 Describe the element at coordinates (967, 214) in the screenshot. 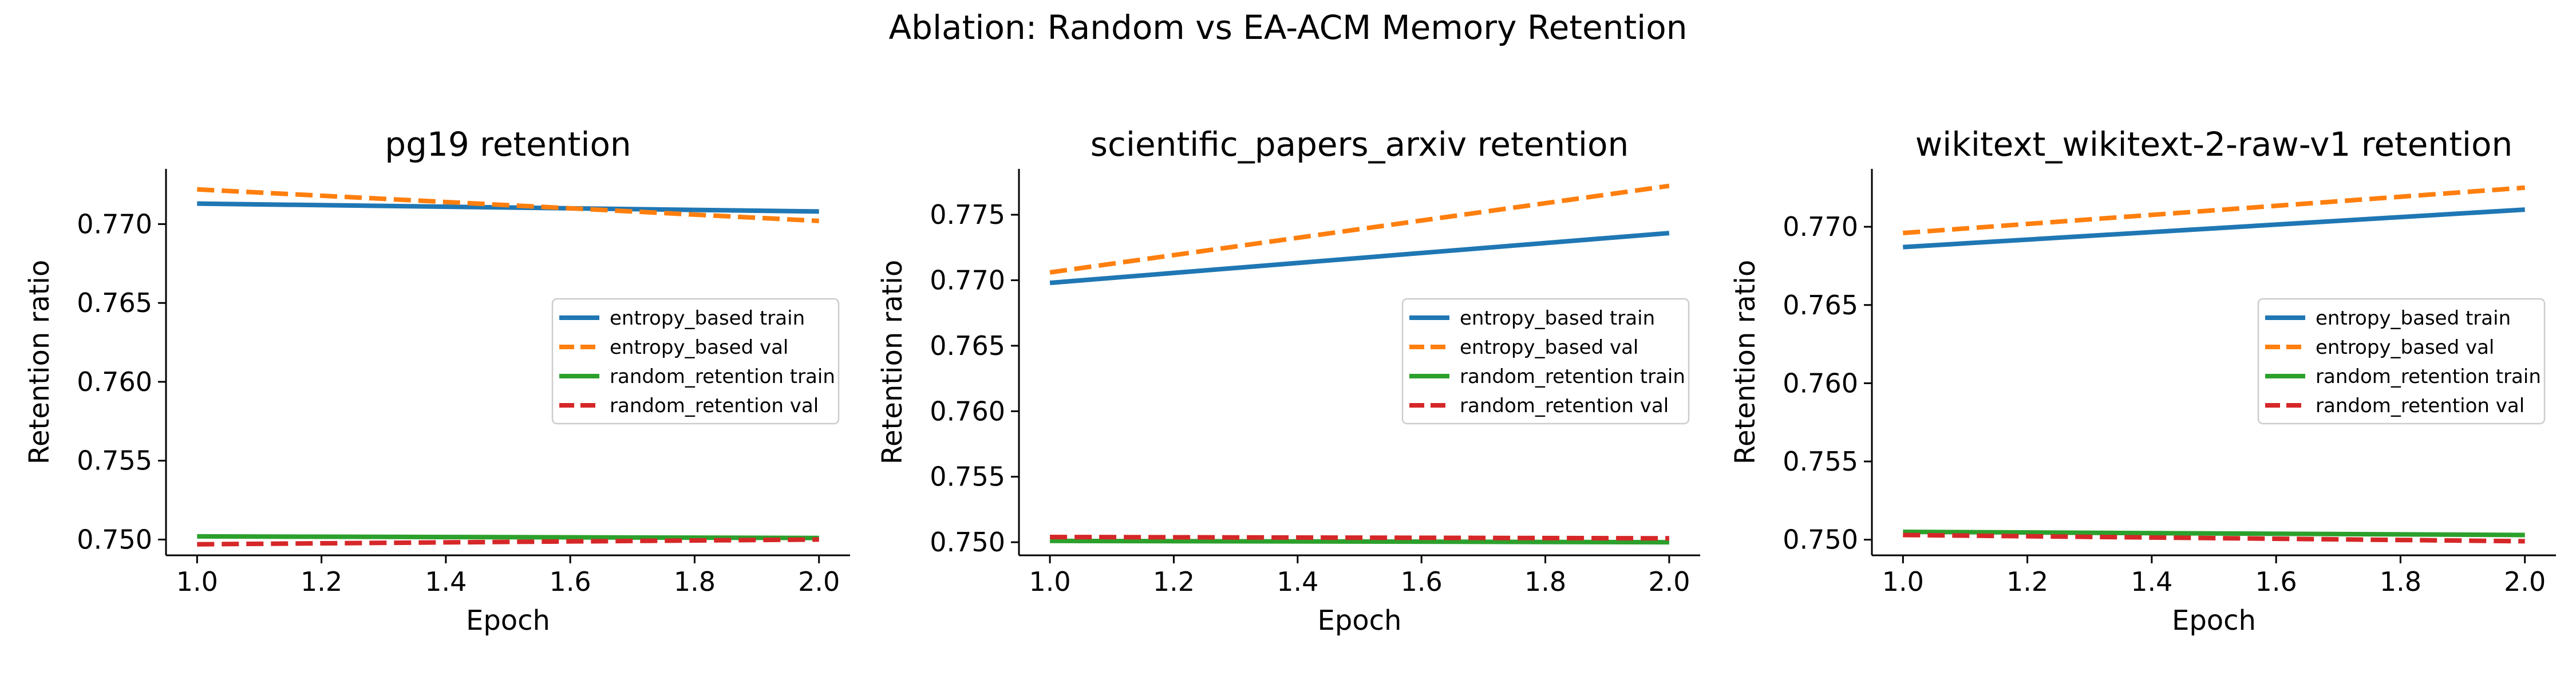

I see `y-tick-label: 0.775` at that location.